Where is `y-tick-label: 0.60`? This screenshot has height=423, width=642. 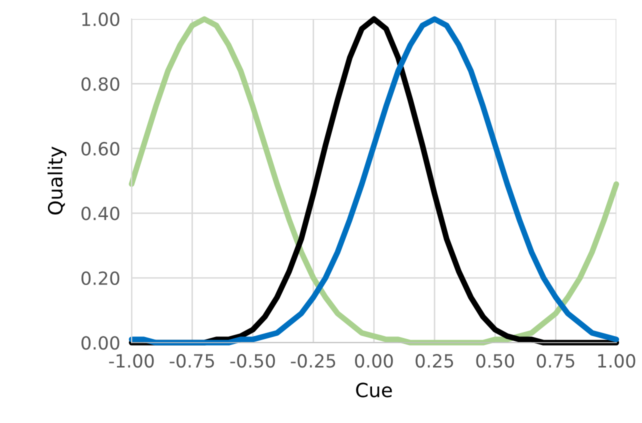 y-tick-label: 0.60 is located at coordinates (100, 149).